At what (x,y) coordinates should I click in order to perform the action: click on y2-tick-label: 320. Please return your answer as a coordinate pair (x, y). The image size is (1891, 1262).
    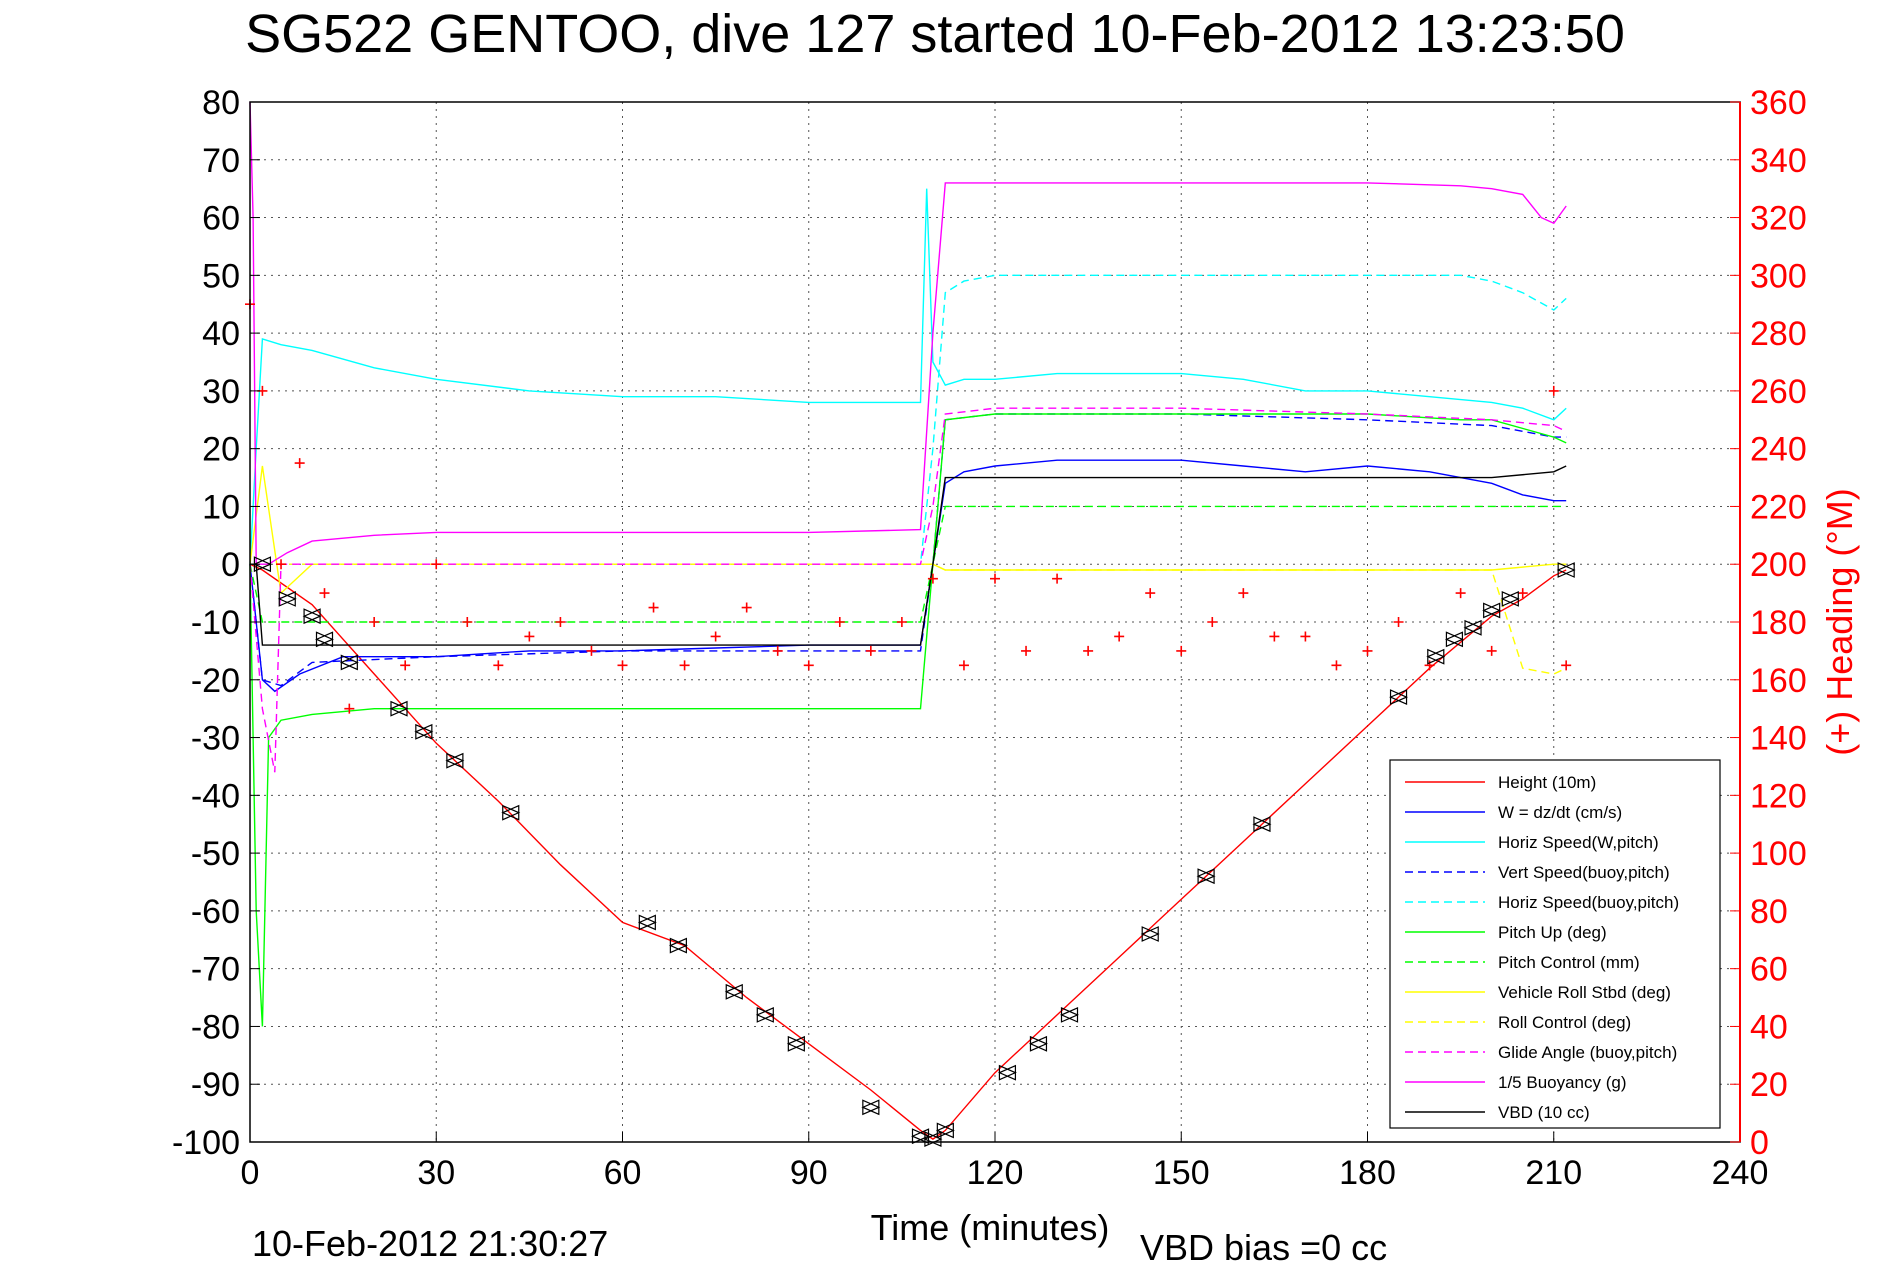
    Looking at the image, I should click on (1778, 219).